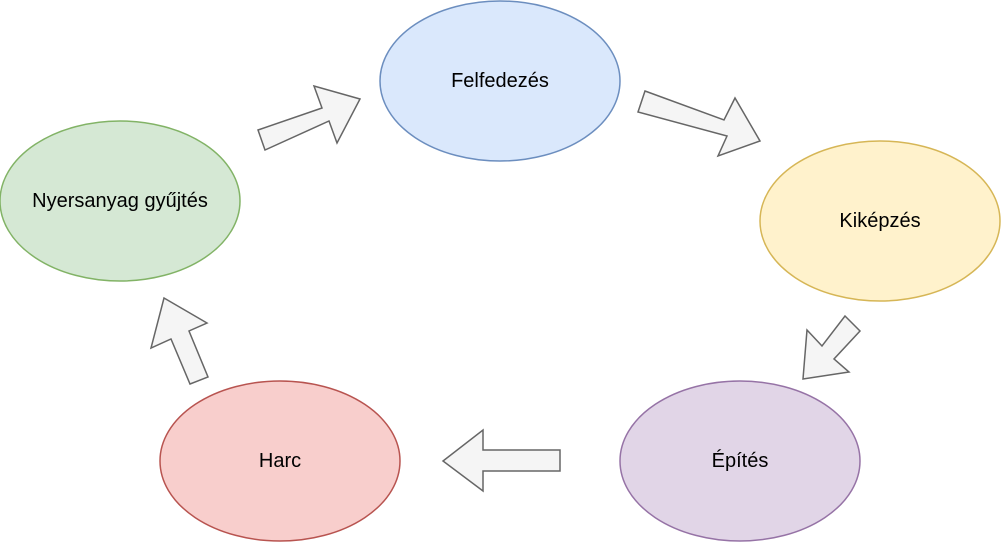  I want to click on arrow-harc-to-nyersanyag, so click(179, 340).